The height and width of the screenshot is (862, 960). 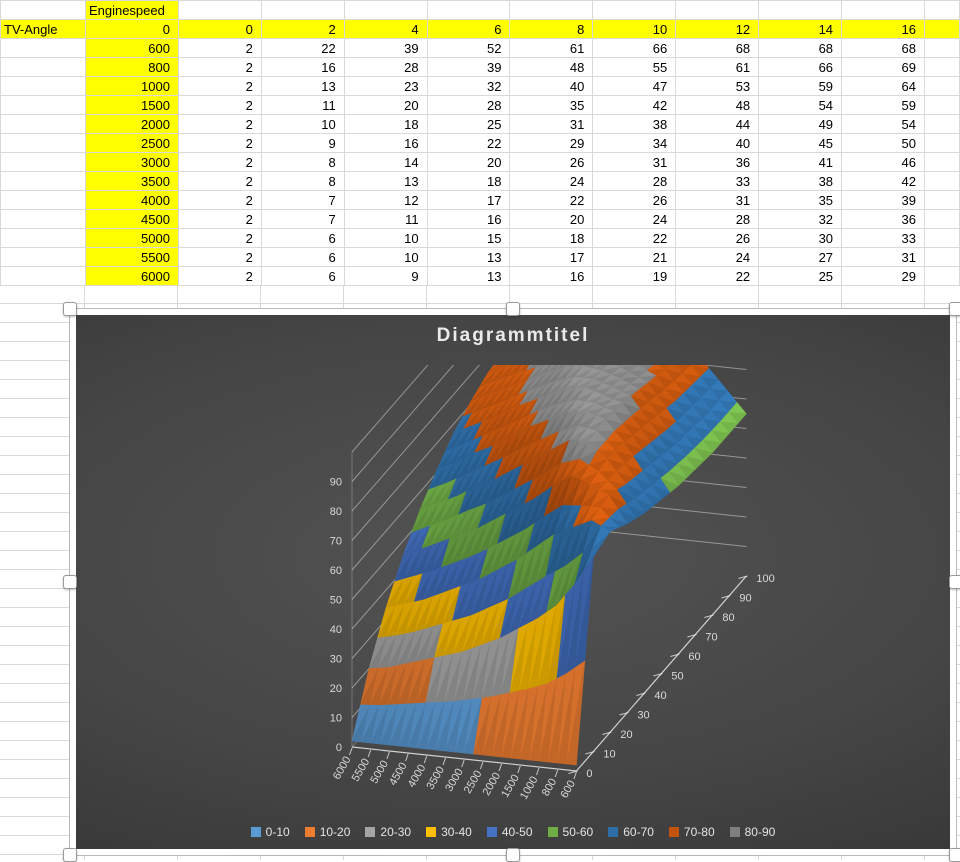 What do you see at coordinates (609, 755) in the screenshot?
I see `depth-axis-label: 10` at bounding box center [609, 755].